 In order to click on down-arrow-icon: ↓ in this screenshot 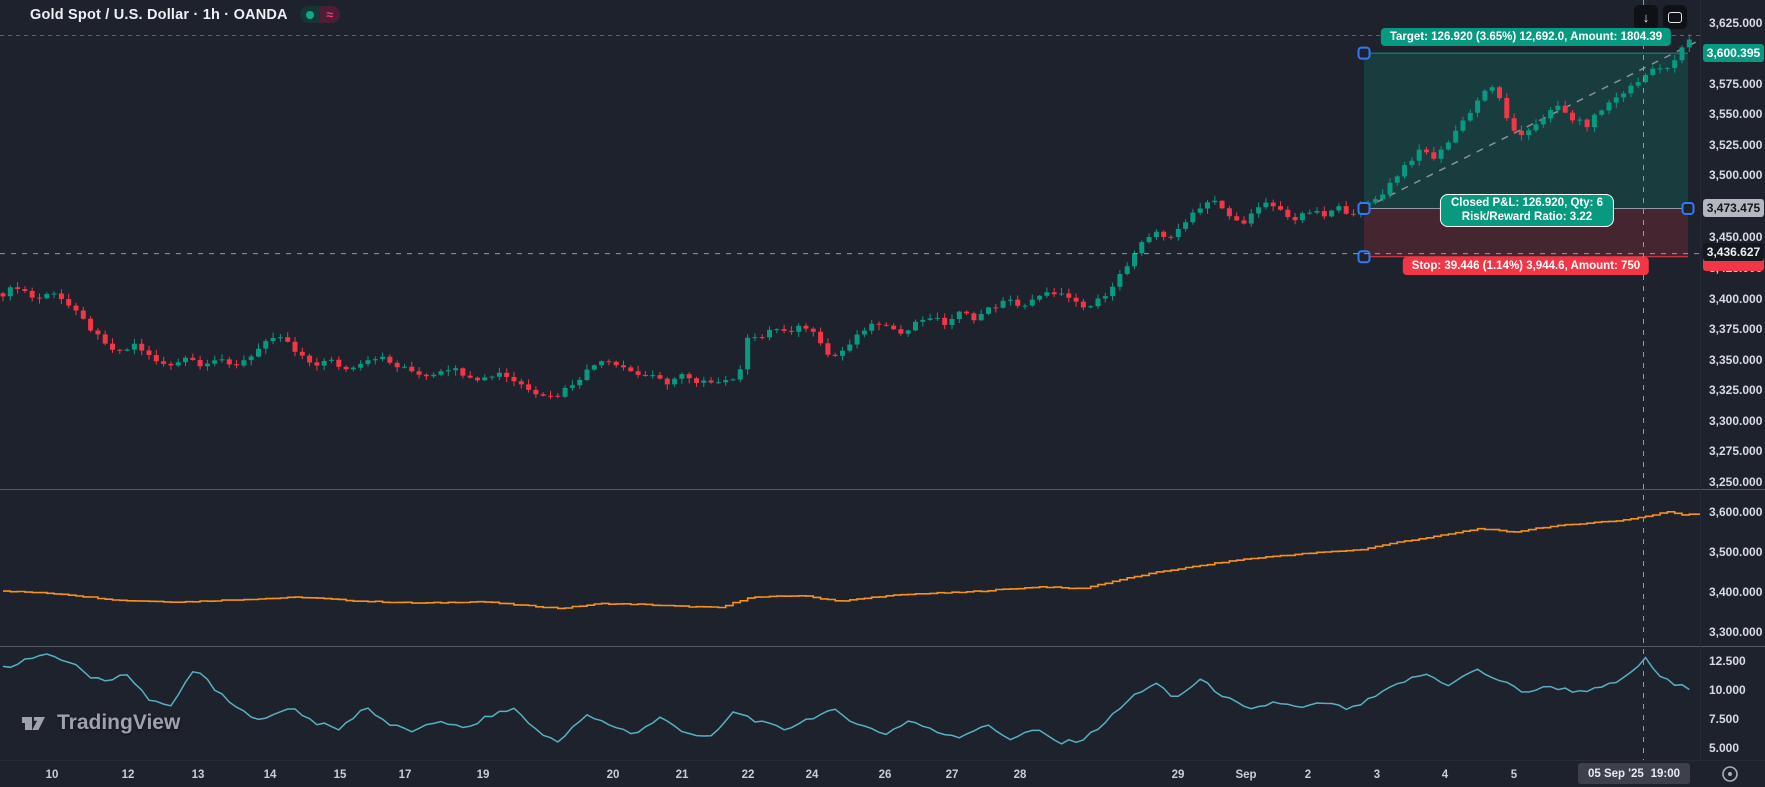, I will do `click(1646, 17)`.